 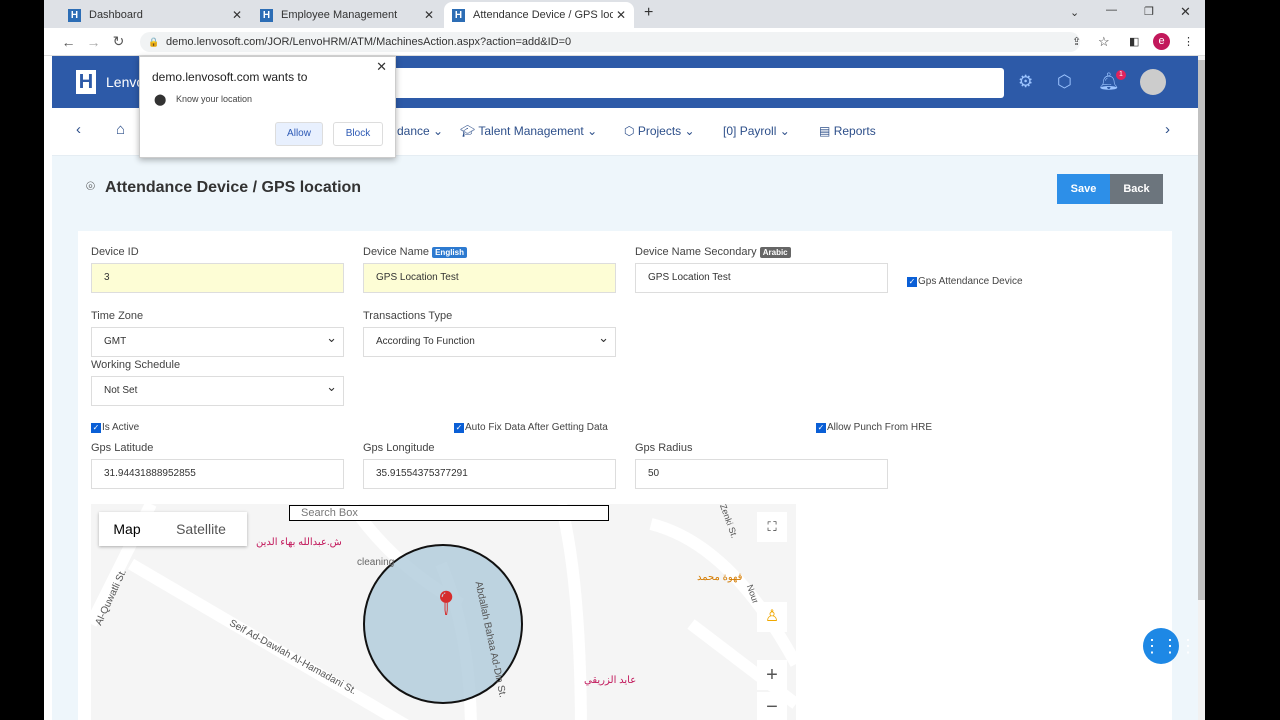 What do you see at coordinates (154, 42) in the screenshot?
I see `lock-icon: 🔒` at bounding box center [154, 42].